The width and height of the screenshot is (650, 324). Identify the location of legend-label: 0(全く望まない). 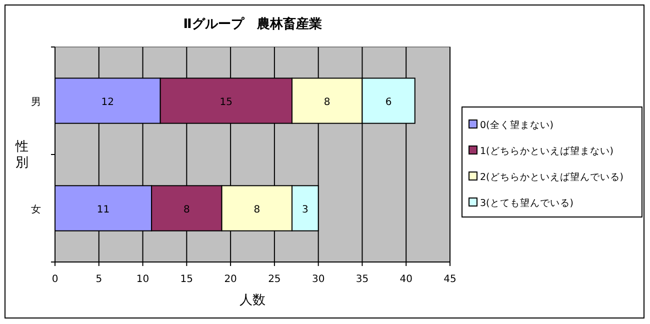
(517, 125).